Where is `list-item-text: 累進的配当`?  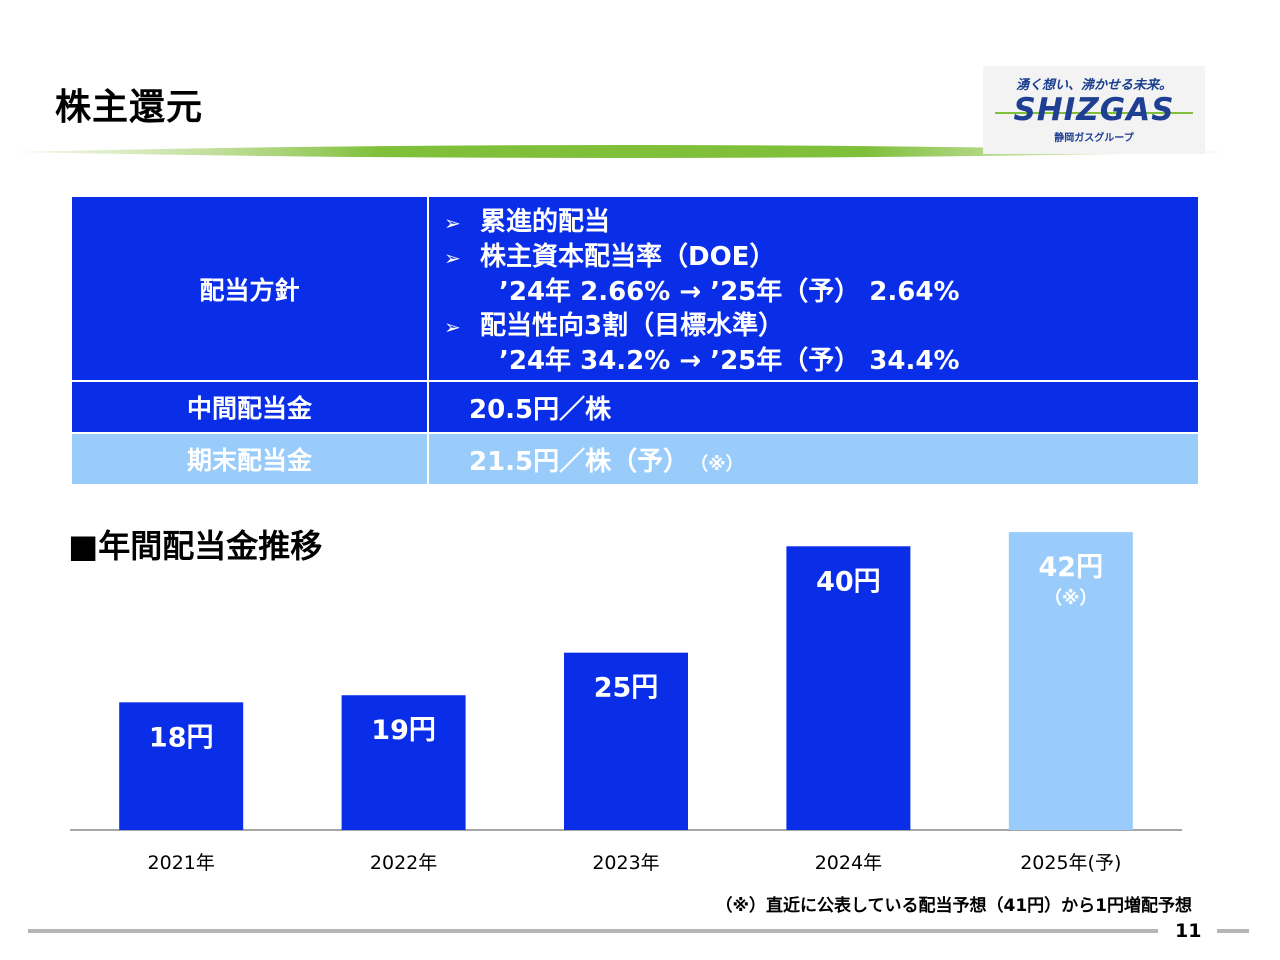
list-item-text: 累進的配当 is located at coordinates (545, 222).